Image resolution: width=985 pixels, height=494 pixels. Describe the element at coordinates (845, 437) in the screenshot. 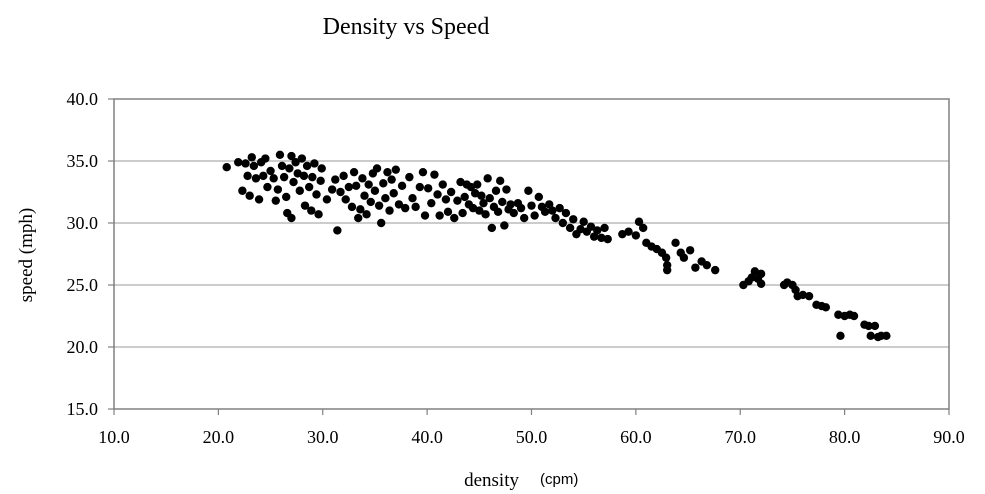

I see `x-tick-label: 80.0` at that location.